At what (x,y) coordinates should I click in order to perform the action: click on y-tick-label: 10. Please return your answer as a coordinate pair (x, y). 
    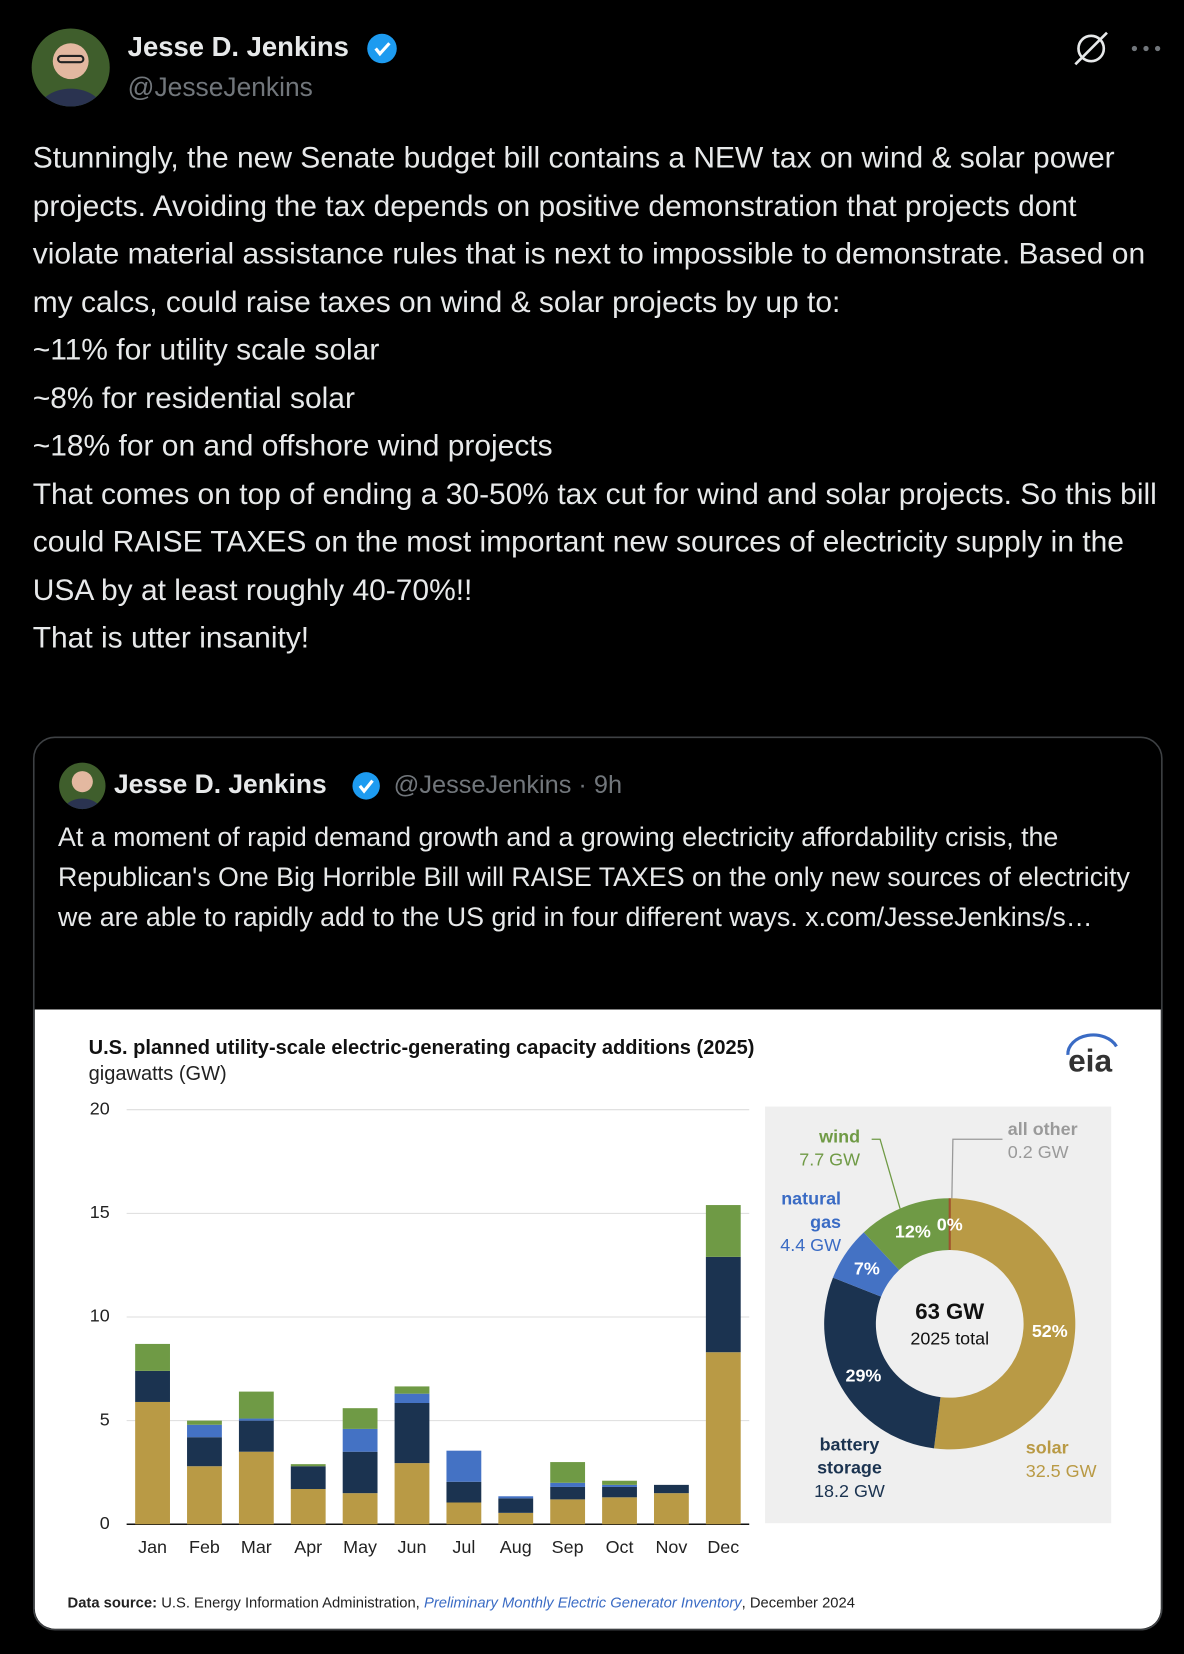
    Looking at the image, I should click on (100, 1316).